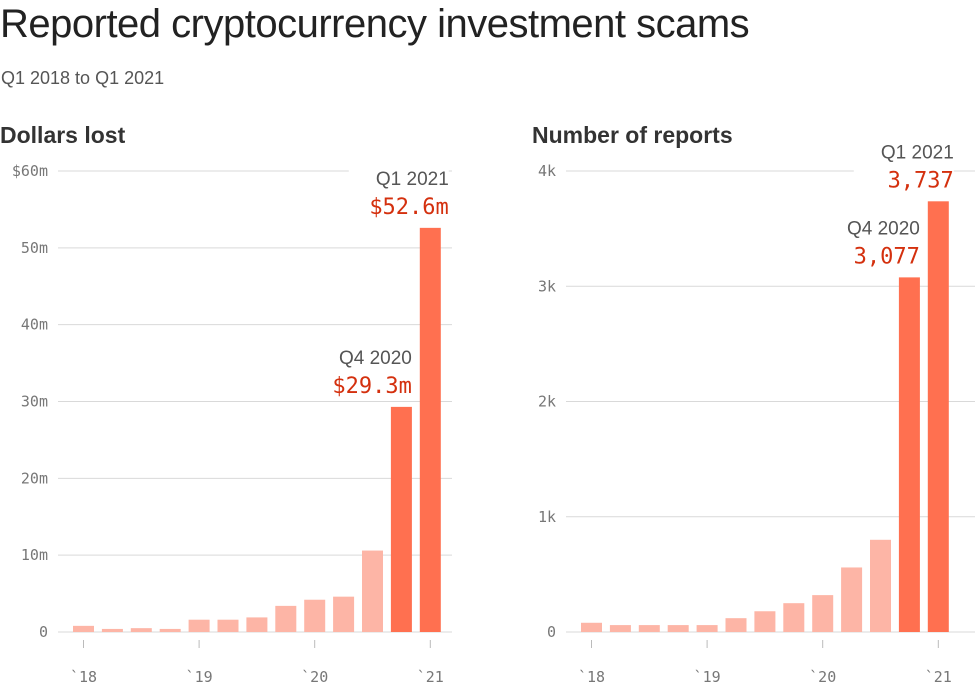  Describe the element at coordinates (34, 402) in the screenshot. I see `y-tick-label: 30m` at that location.